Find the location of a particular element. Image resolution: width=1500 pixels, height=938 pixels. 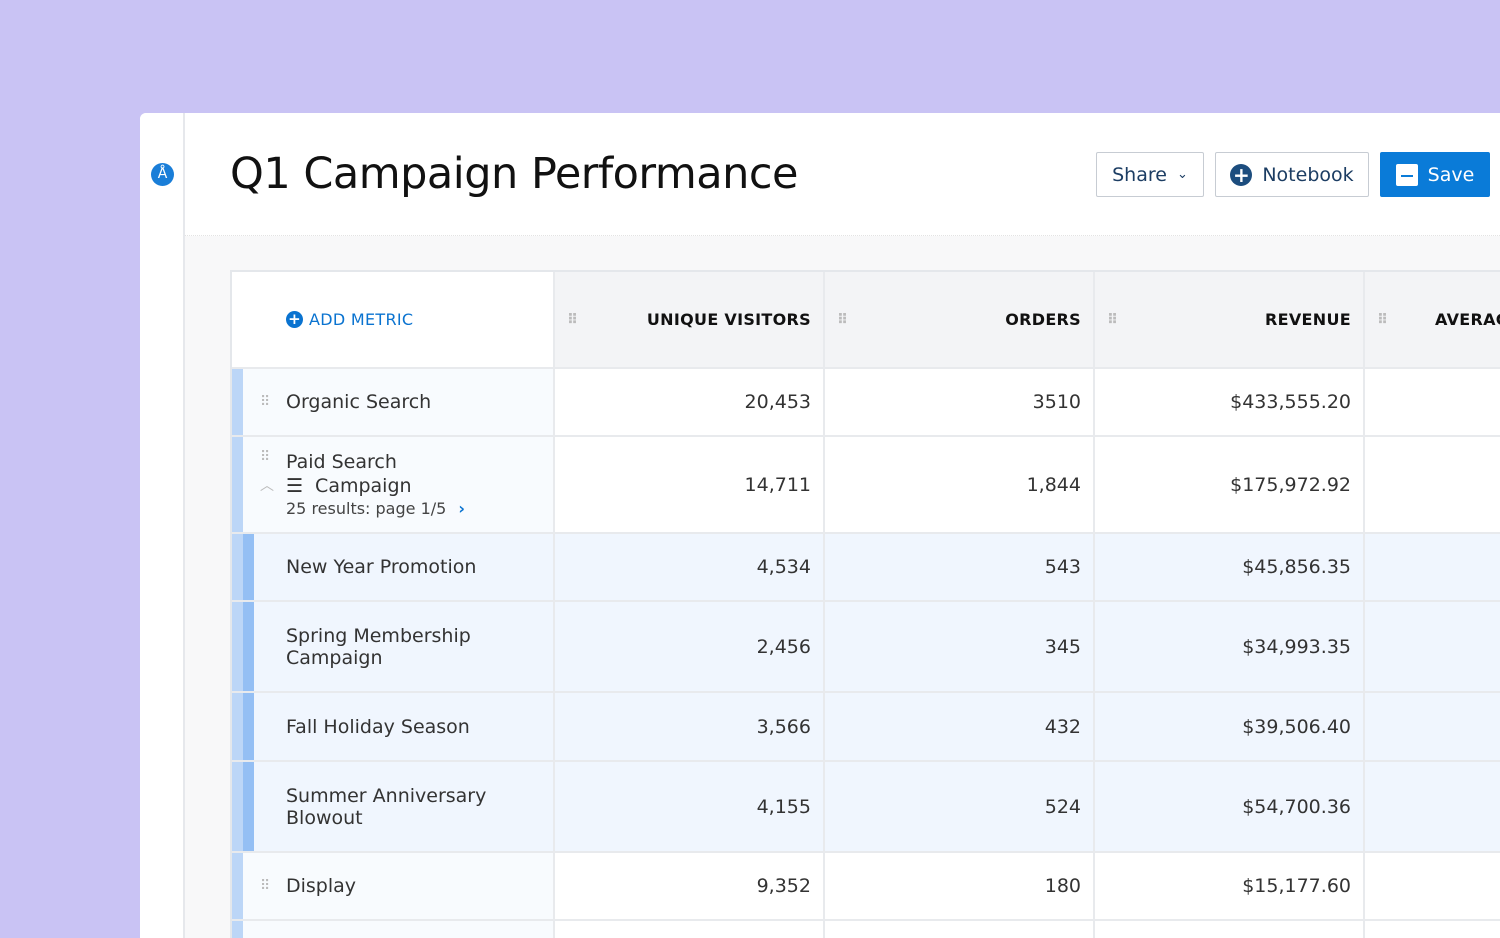

page-title: Q1 Campaign Performance is located at coordinates (514, 174).